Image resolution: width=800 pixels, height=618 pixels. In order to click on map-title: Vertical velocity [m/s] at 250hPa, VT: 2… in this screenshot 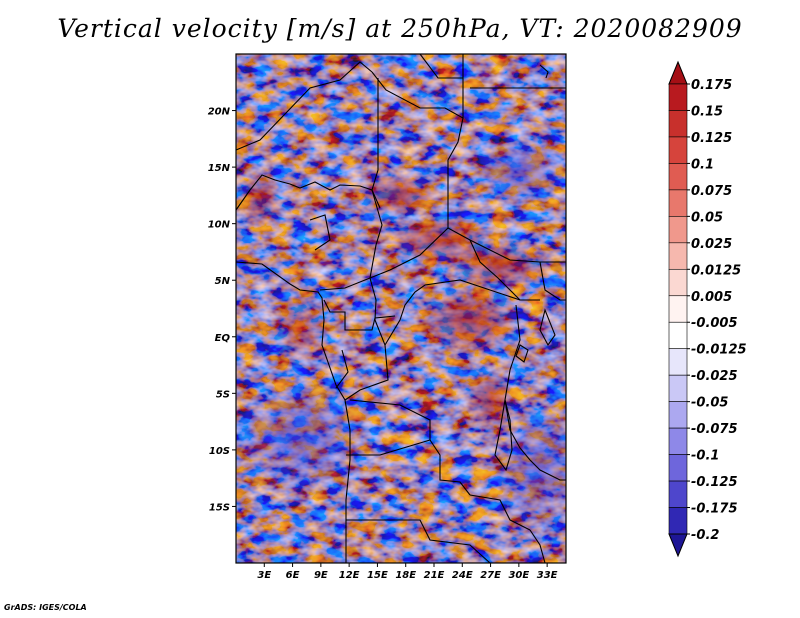, I will do `click(400, 28)`.